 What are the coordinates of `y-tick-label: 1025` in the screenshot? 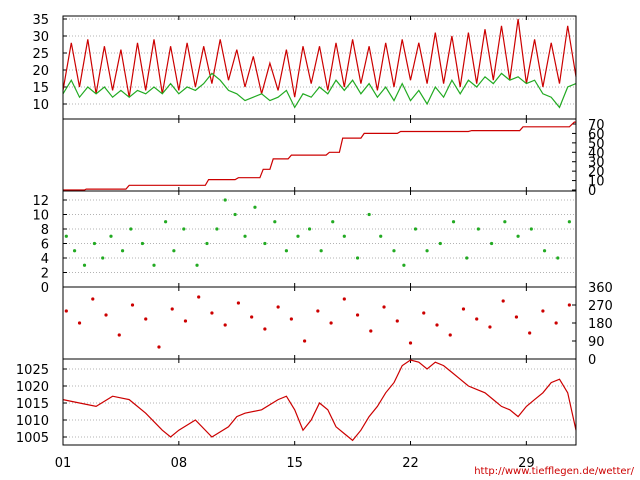 It's located at (32, 370).